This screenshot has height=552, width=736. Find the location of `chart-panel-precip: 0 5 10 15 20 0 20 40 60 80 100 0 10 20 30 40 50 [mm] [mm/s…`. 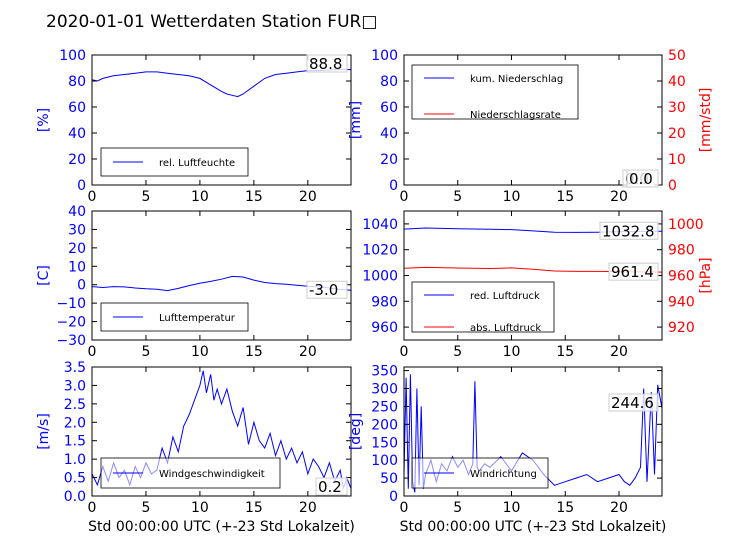

chart-panel-precip: 0 5 10 15 20 0 20 40 60 80 100 0 10 20 30 40 50 [mm] [mm/s… is located at coordinates (531, 126).